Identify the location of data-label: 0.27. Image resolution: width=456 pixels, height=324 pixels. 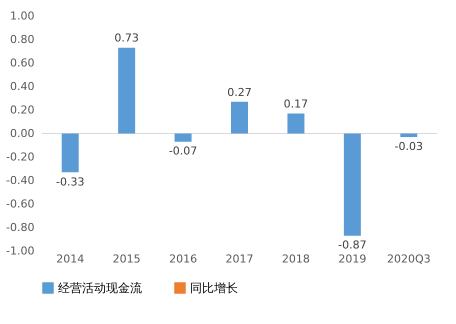
(239, 92).